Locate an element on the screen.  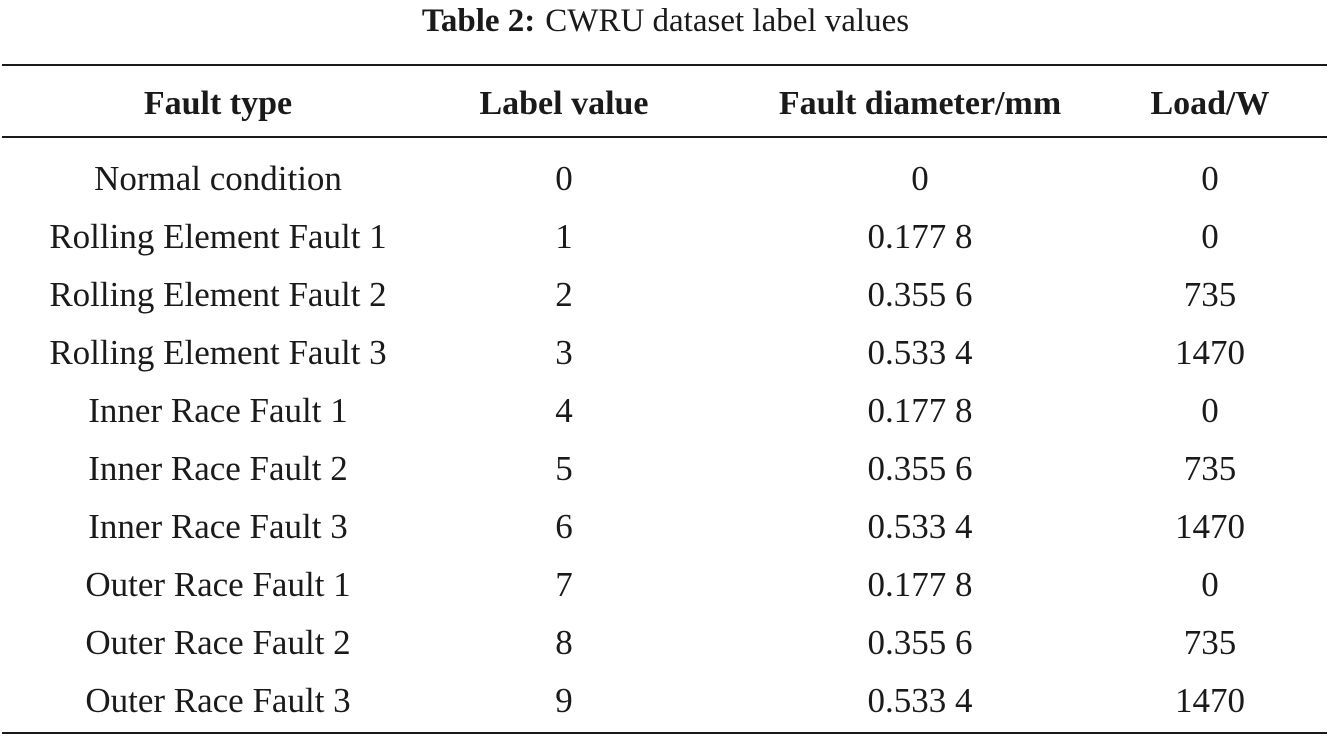
table-row: Outer Race Fault 3 9 0.533 4 1470 is located at coordinates (665, 701).